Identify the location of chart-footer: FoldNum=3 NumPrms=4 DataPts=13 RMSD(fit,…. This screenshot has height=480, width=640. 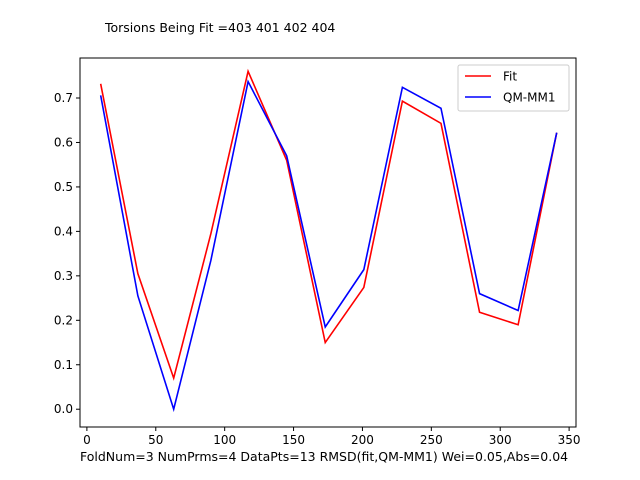
(324, 456).